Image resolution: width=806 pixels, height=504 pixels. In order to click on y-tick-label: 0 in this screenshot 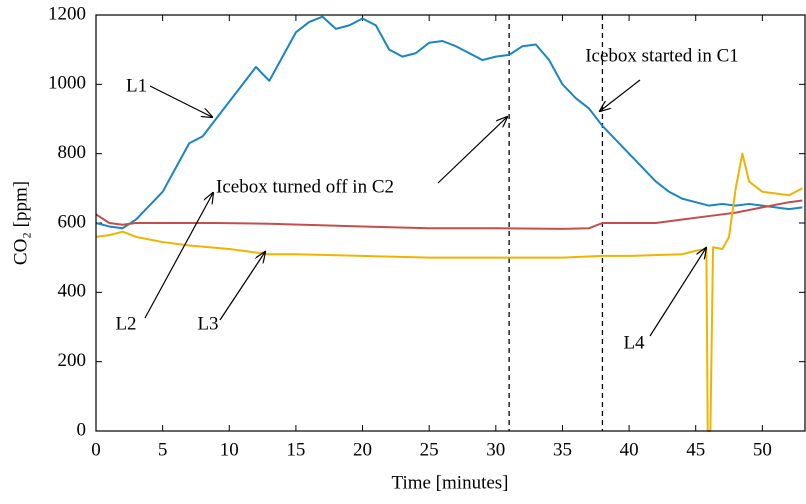, I will do `click(82, 429)`.